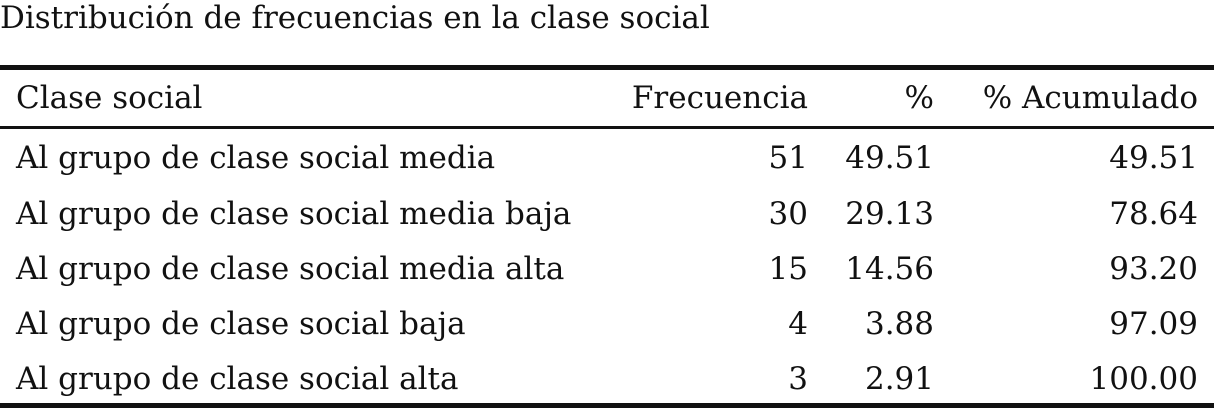 The width and height of the screenshot is (1214, 411). I want to click on row-label: Al grupo de clase social alta, so click(237, 379).